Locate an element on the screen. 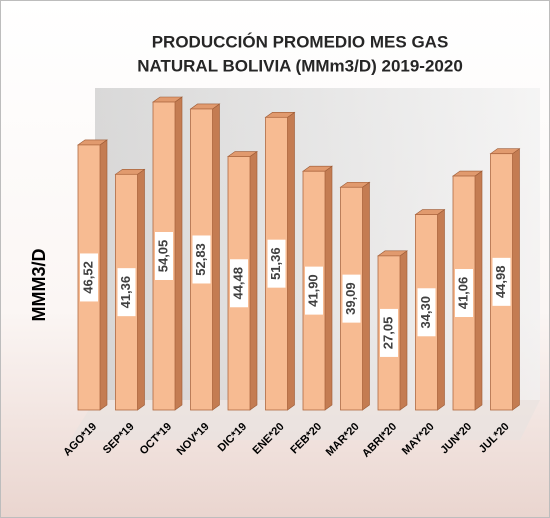 This screenshot has width=550, height=518. value-label: 27,05 is located at coordinates (387, 333).